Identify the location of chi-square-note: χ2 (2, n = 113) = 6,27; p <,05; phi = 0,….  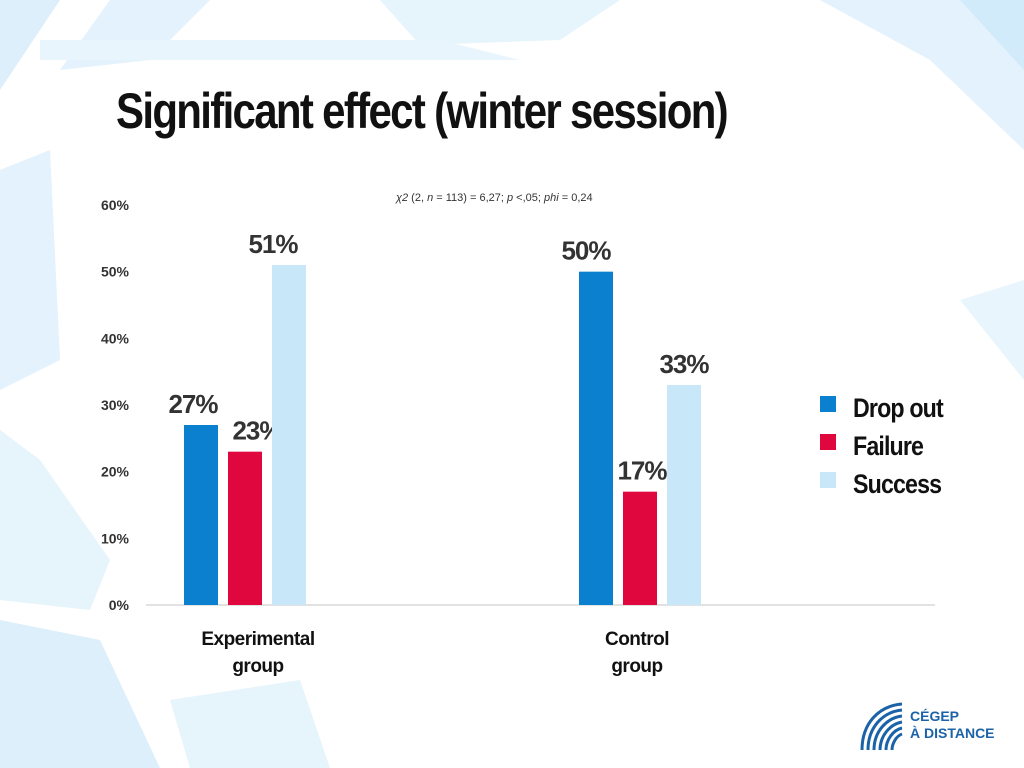
(494, 198).